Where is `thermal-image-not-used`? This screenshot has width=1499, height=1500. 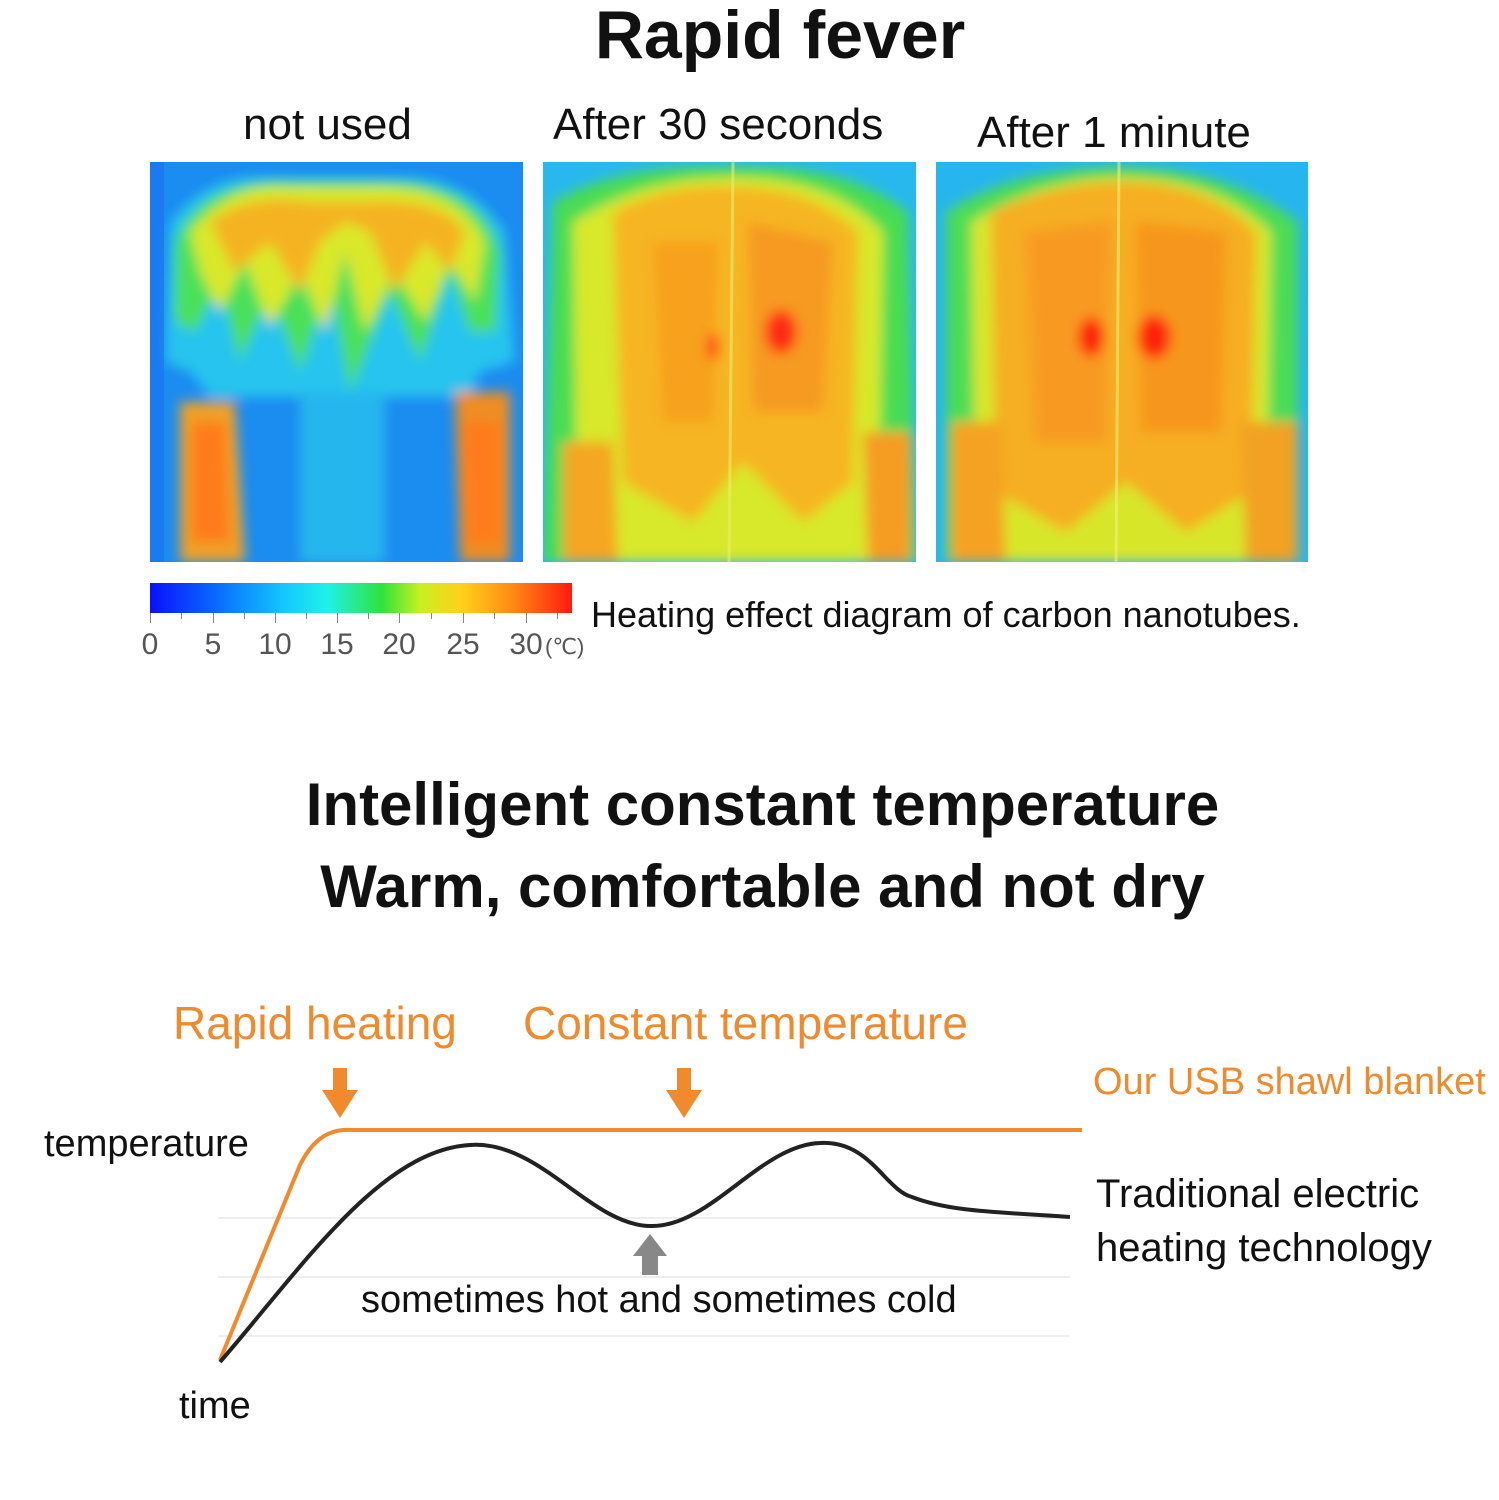 thermal-image-not-used is located at coordinates (336, 362).